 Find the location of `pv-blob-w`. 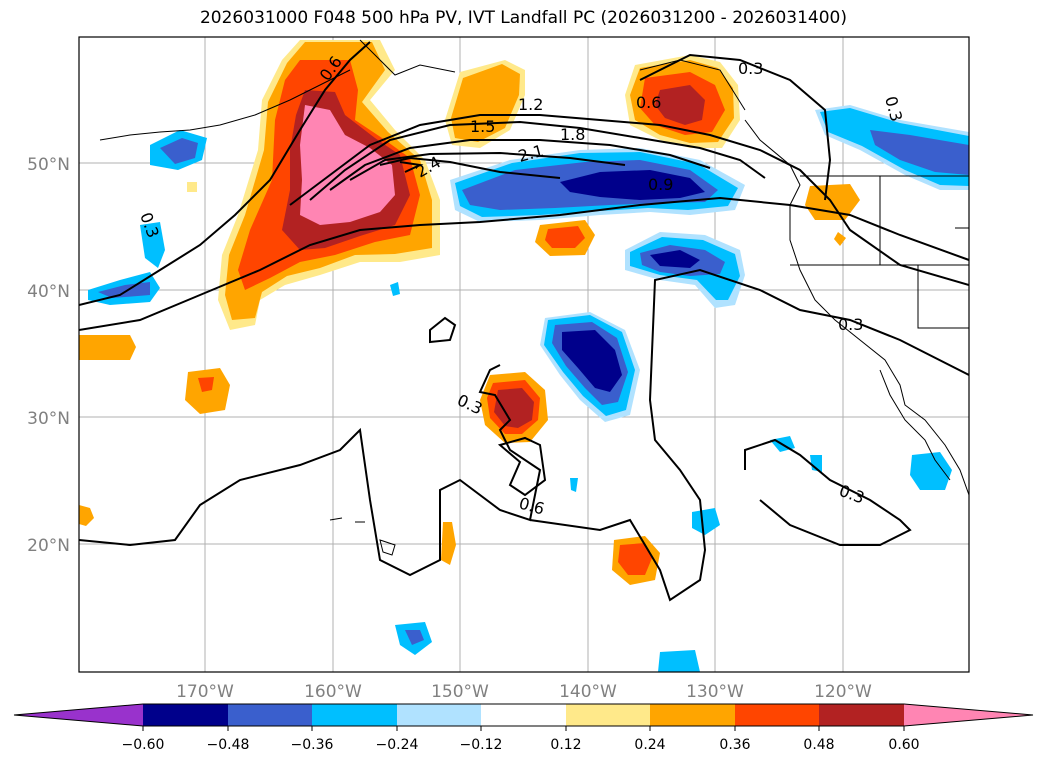

pv-blob-w is located at coordinates (207, 391).